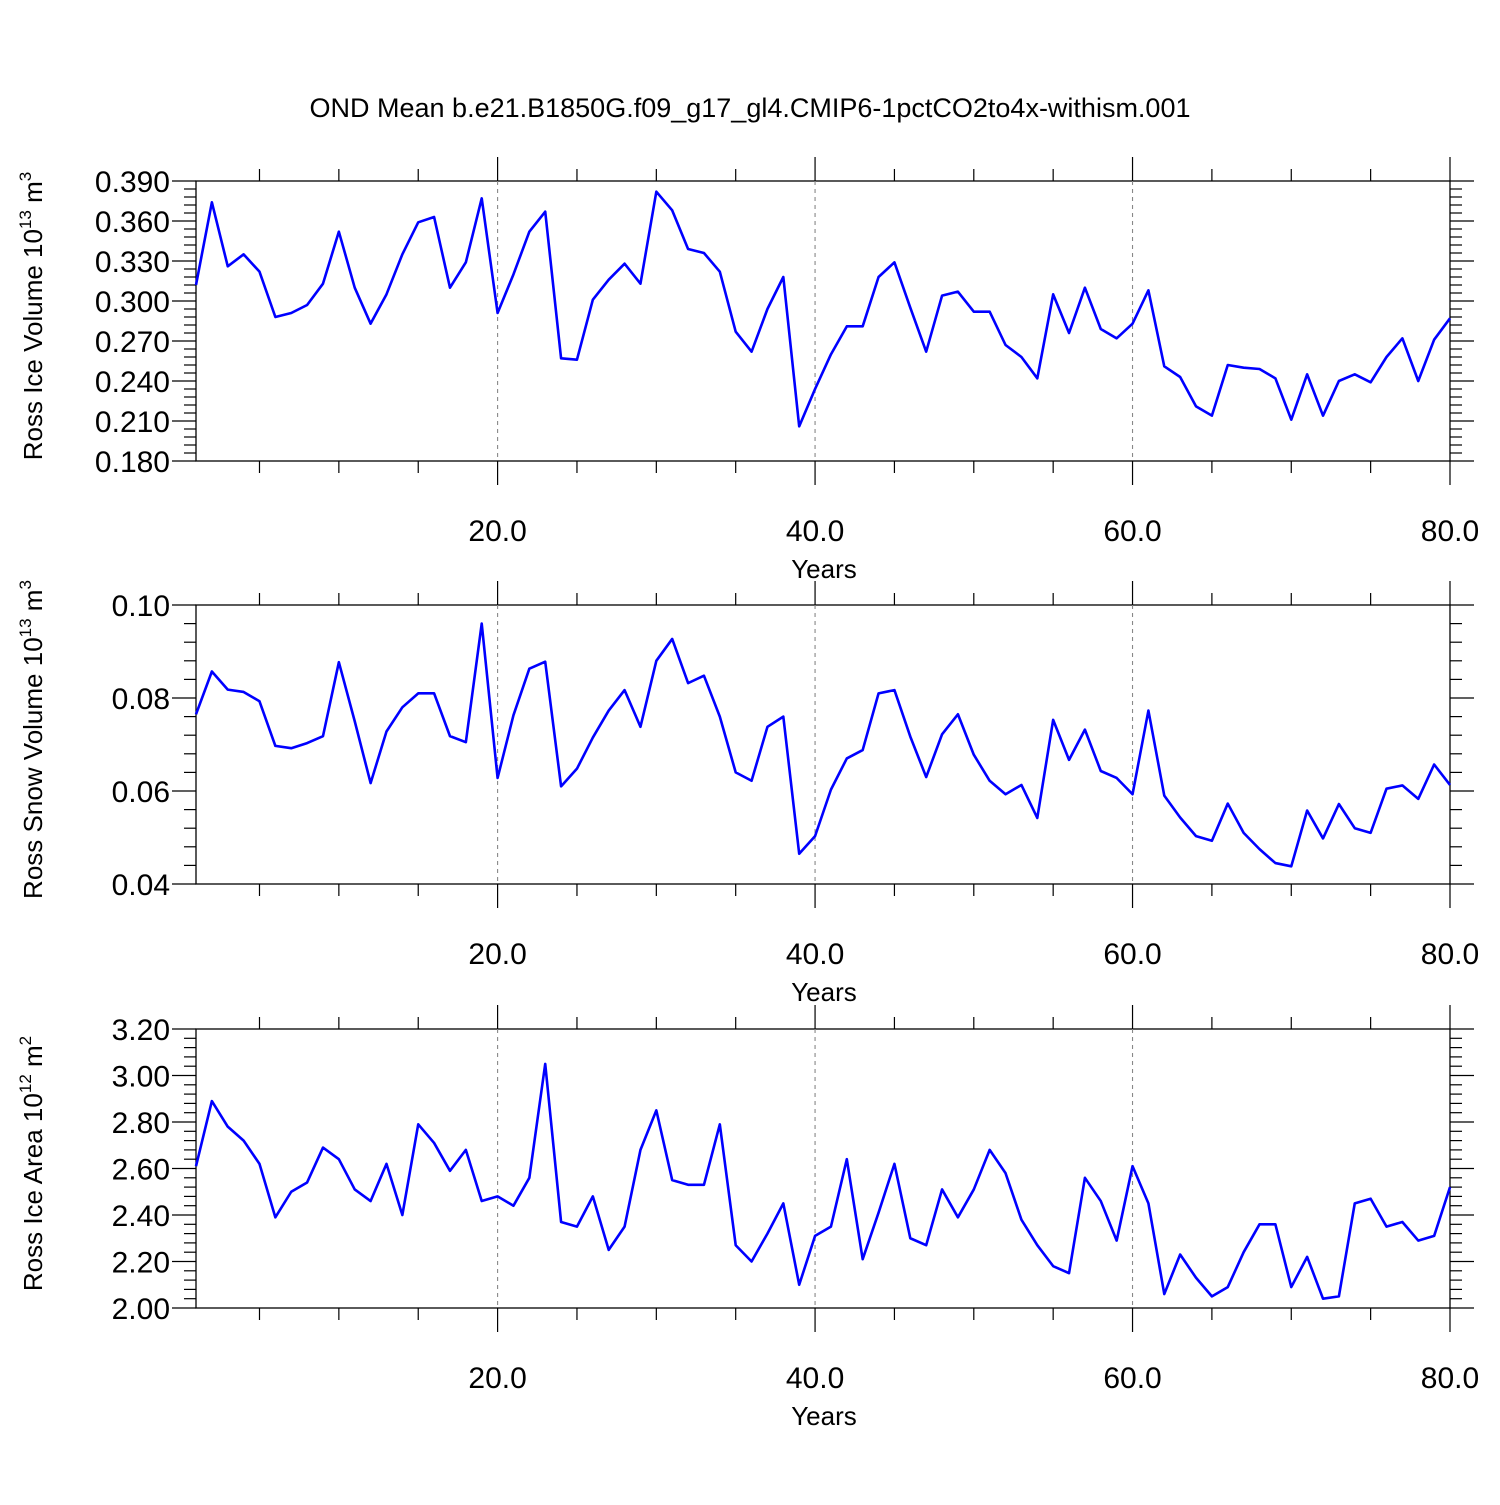  I want to click on y-tick-label: 0.08, so click(141, 699).